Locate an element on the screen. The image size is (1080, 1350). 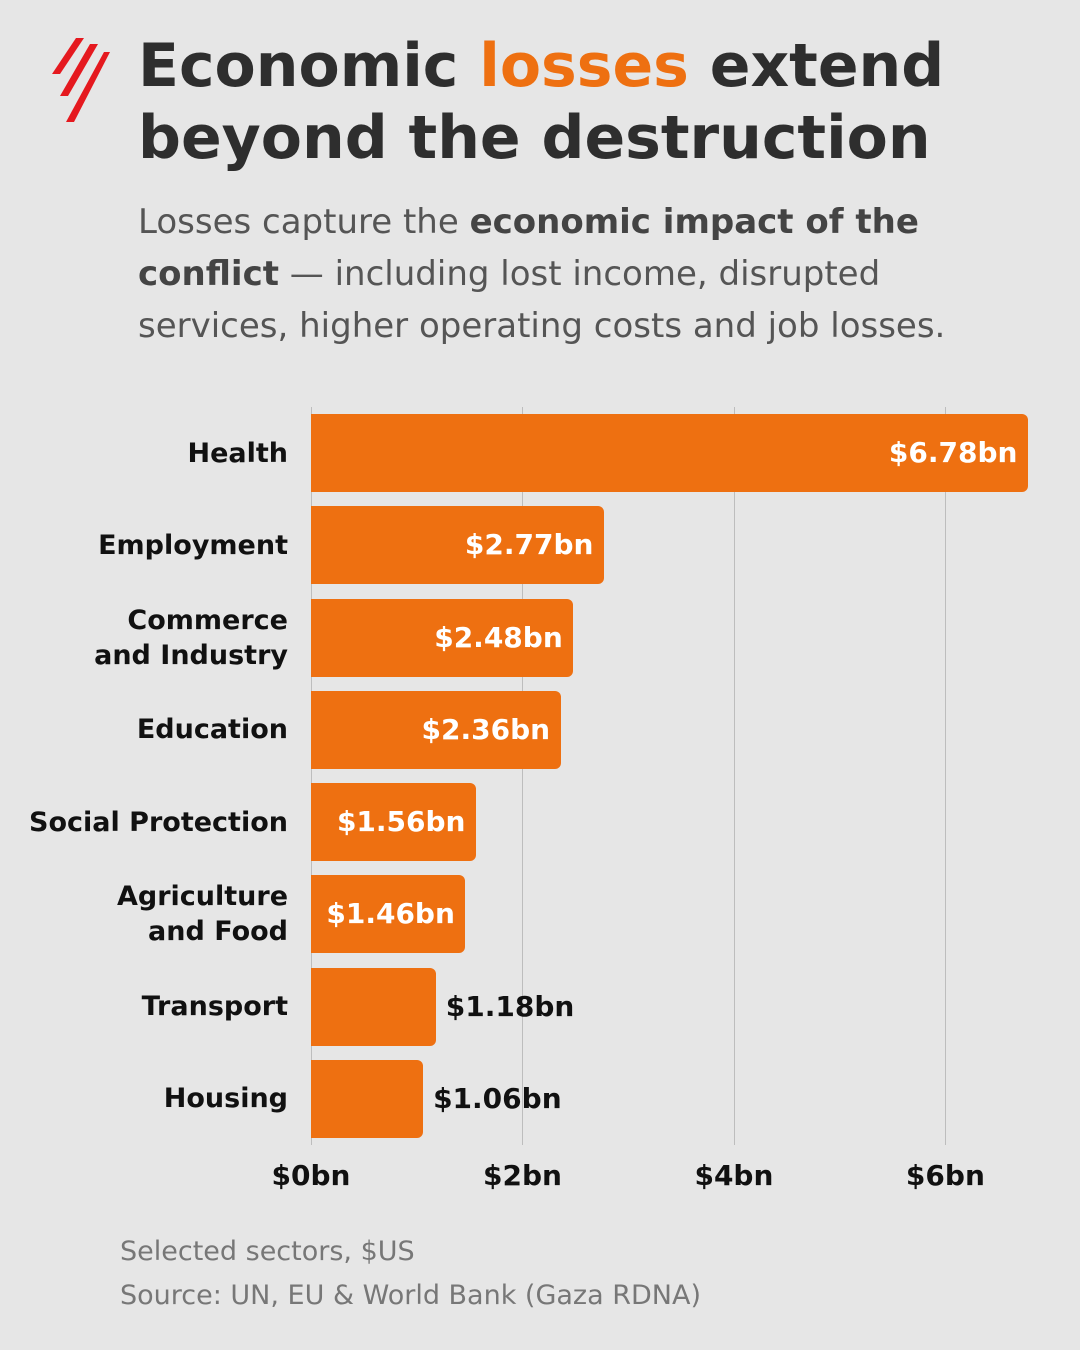
category-label: Commerce and Industry is located at coordinates (191, 637).